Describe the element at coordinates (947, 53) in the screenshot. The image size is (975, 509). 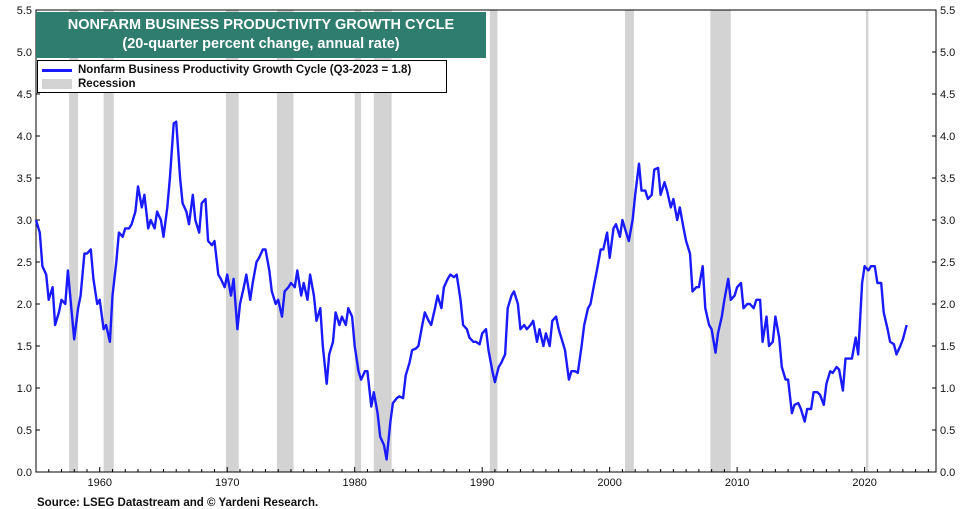
I see `y-tick-label-right: 5.0` at that location.